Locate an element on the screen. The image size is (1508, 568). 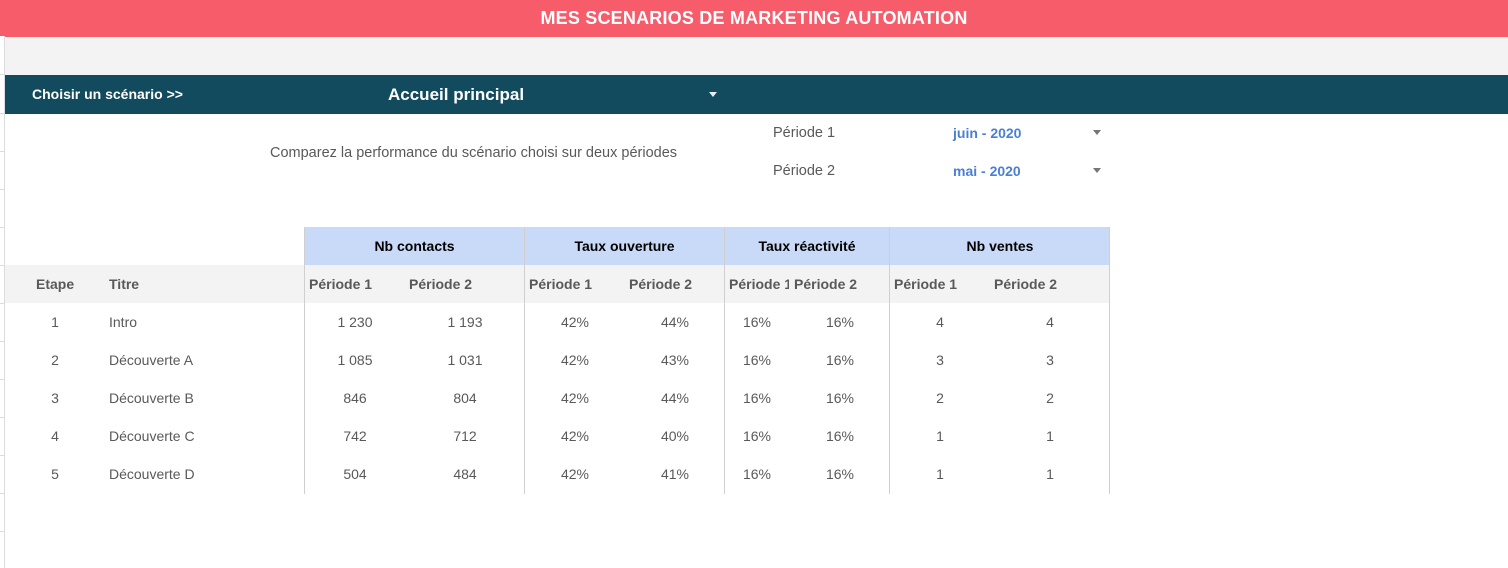
cell-titre: Intro is located at coordinates (123, 322).